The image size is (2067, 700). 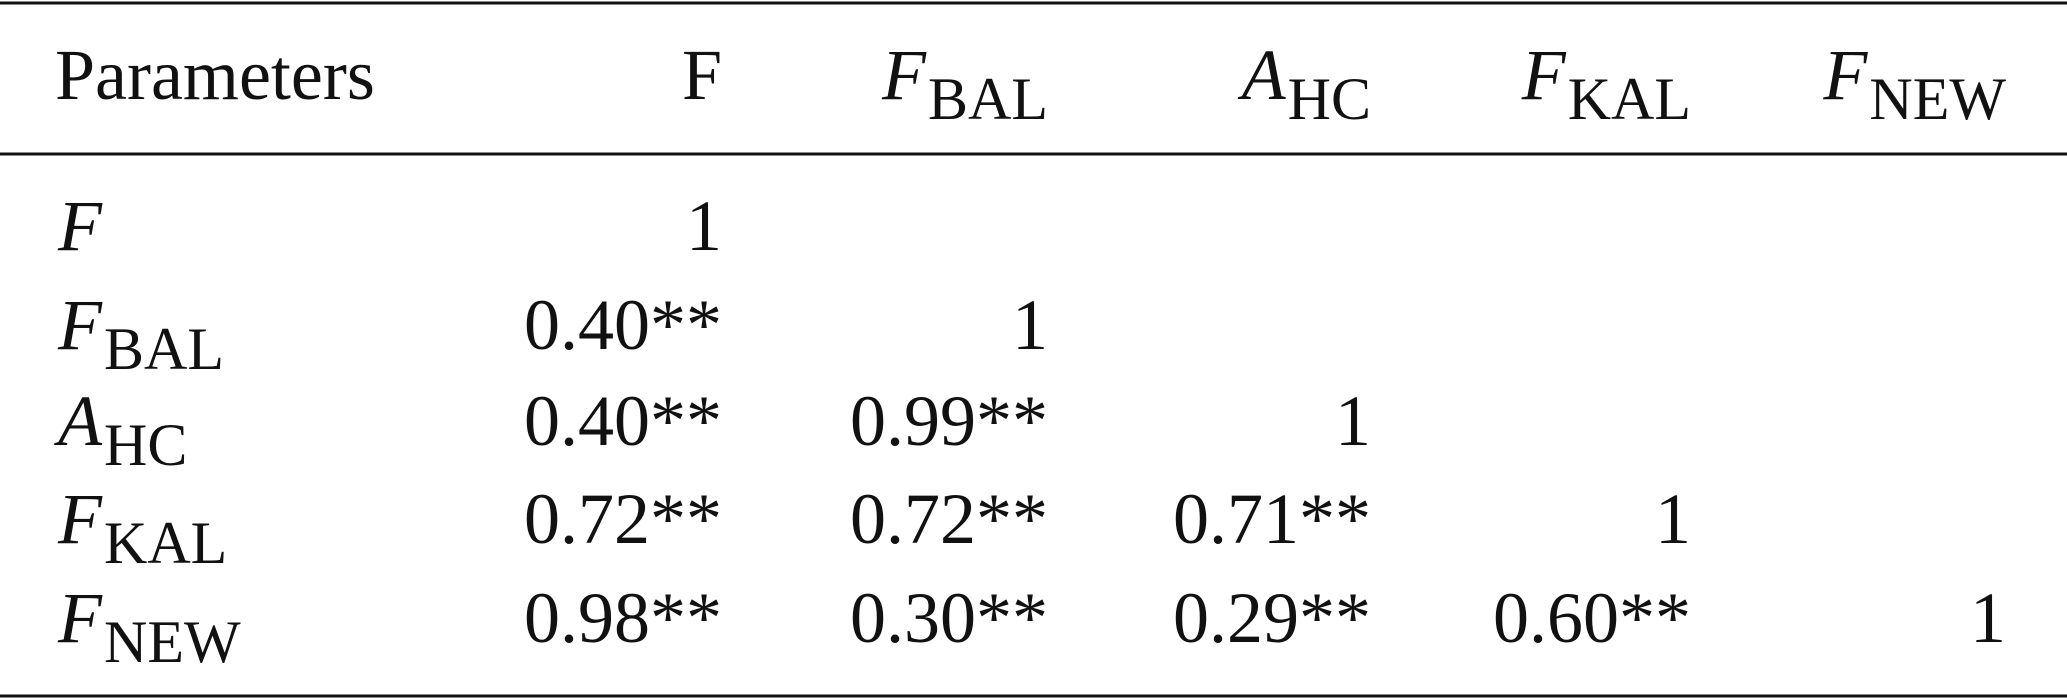 I want to click on cell-value: 0.98**, so click(x=623, y=618).